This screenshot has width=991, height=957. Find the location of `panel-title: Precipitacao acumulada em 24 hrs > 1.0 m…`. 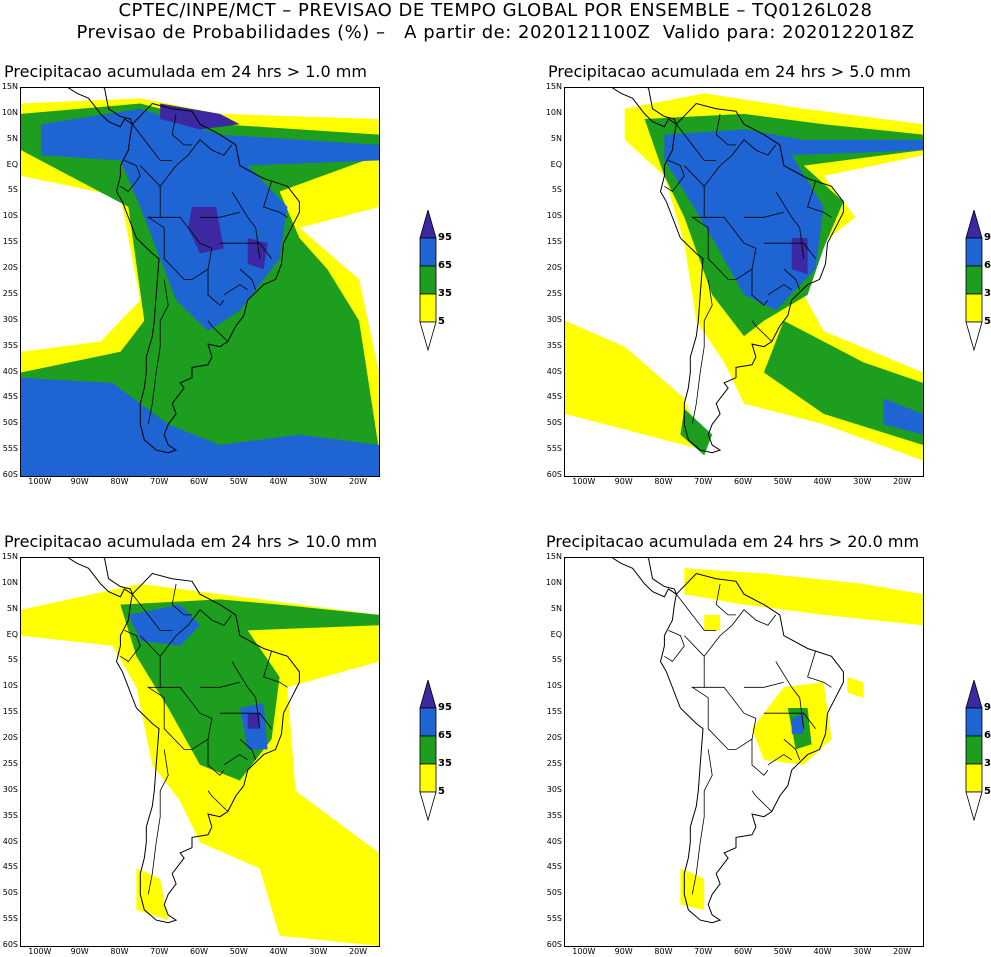

panel-title: Precipitacao acumulada em 24 hrs > 1.0 m… is located at coordinates (185, 71).